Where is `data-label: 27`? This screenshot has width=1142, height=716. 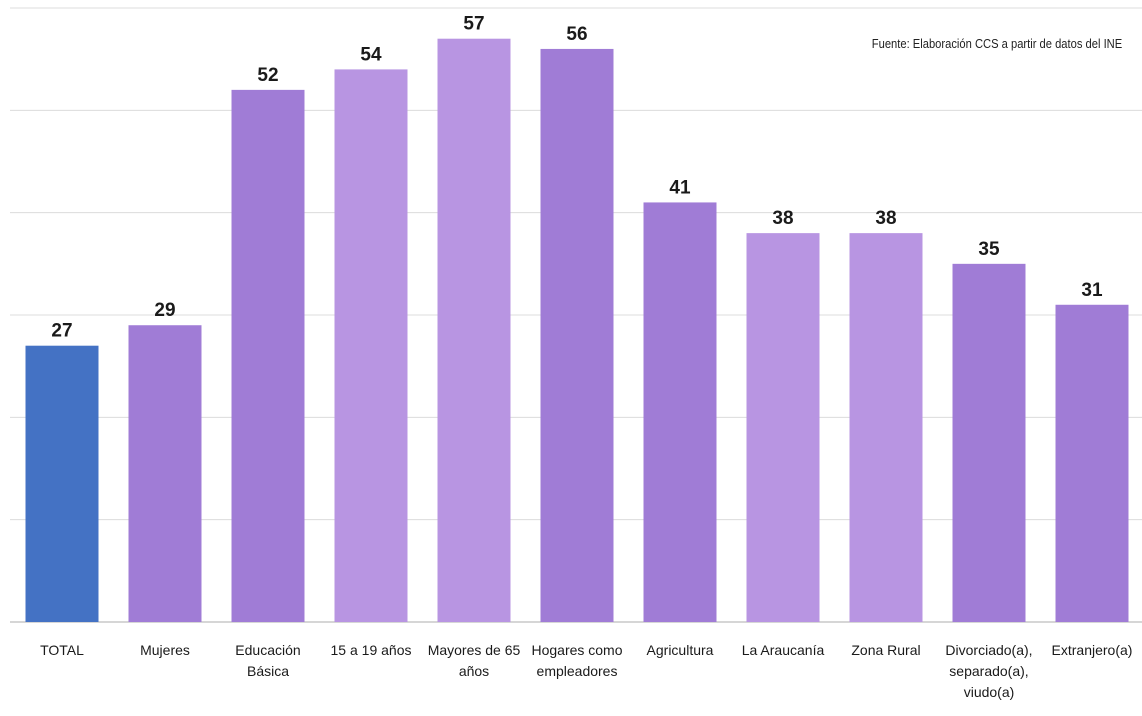 data-label: 27 is located at coordinates (61, 331).